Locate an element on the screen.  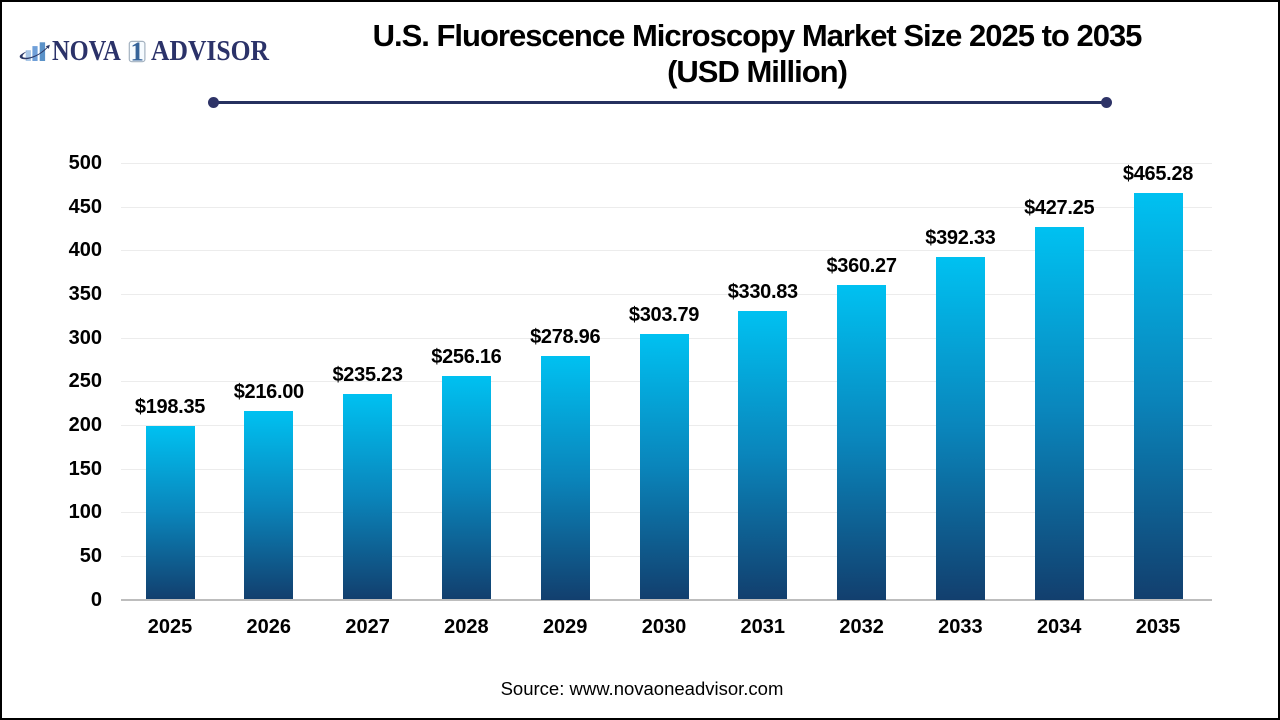
svg-text: 1 is located at coordinates (137, 52).